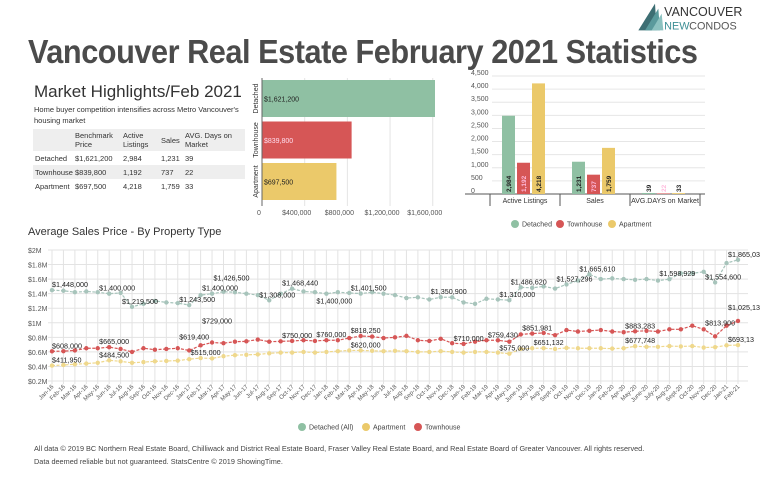  What do you see at coordinates (539, 183) in the screenshot?
I see `bar-data-label: 4,218` at bounding box center [539, 183].